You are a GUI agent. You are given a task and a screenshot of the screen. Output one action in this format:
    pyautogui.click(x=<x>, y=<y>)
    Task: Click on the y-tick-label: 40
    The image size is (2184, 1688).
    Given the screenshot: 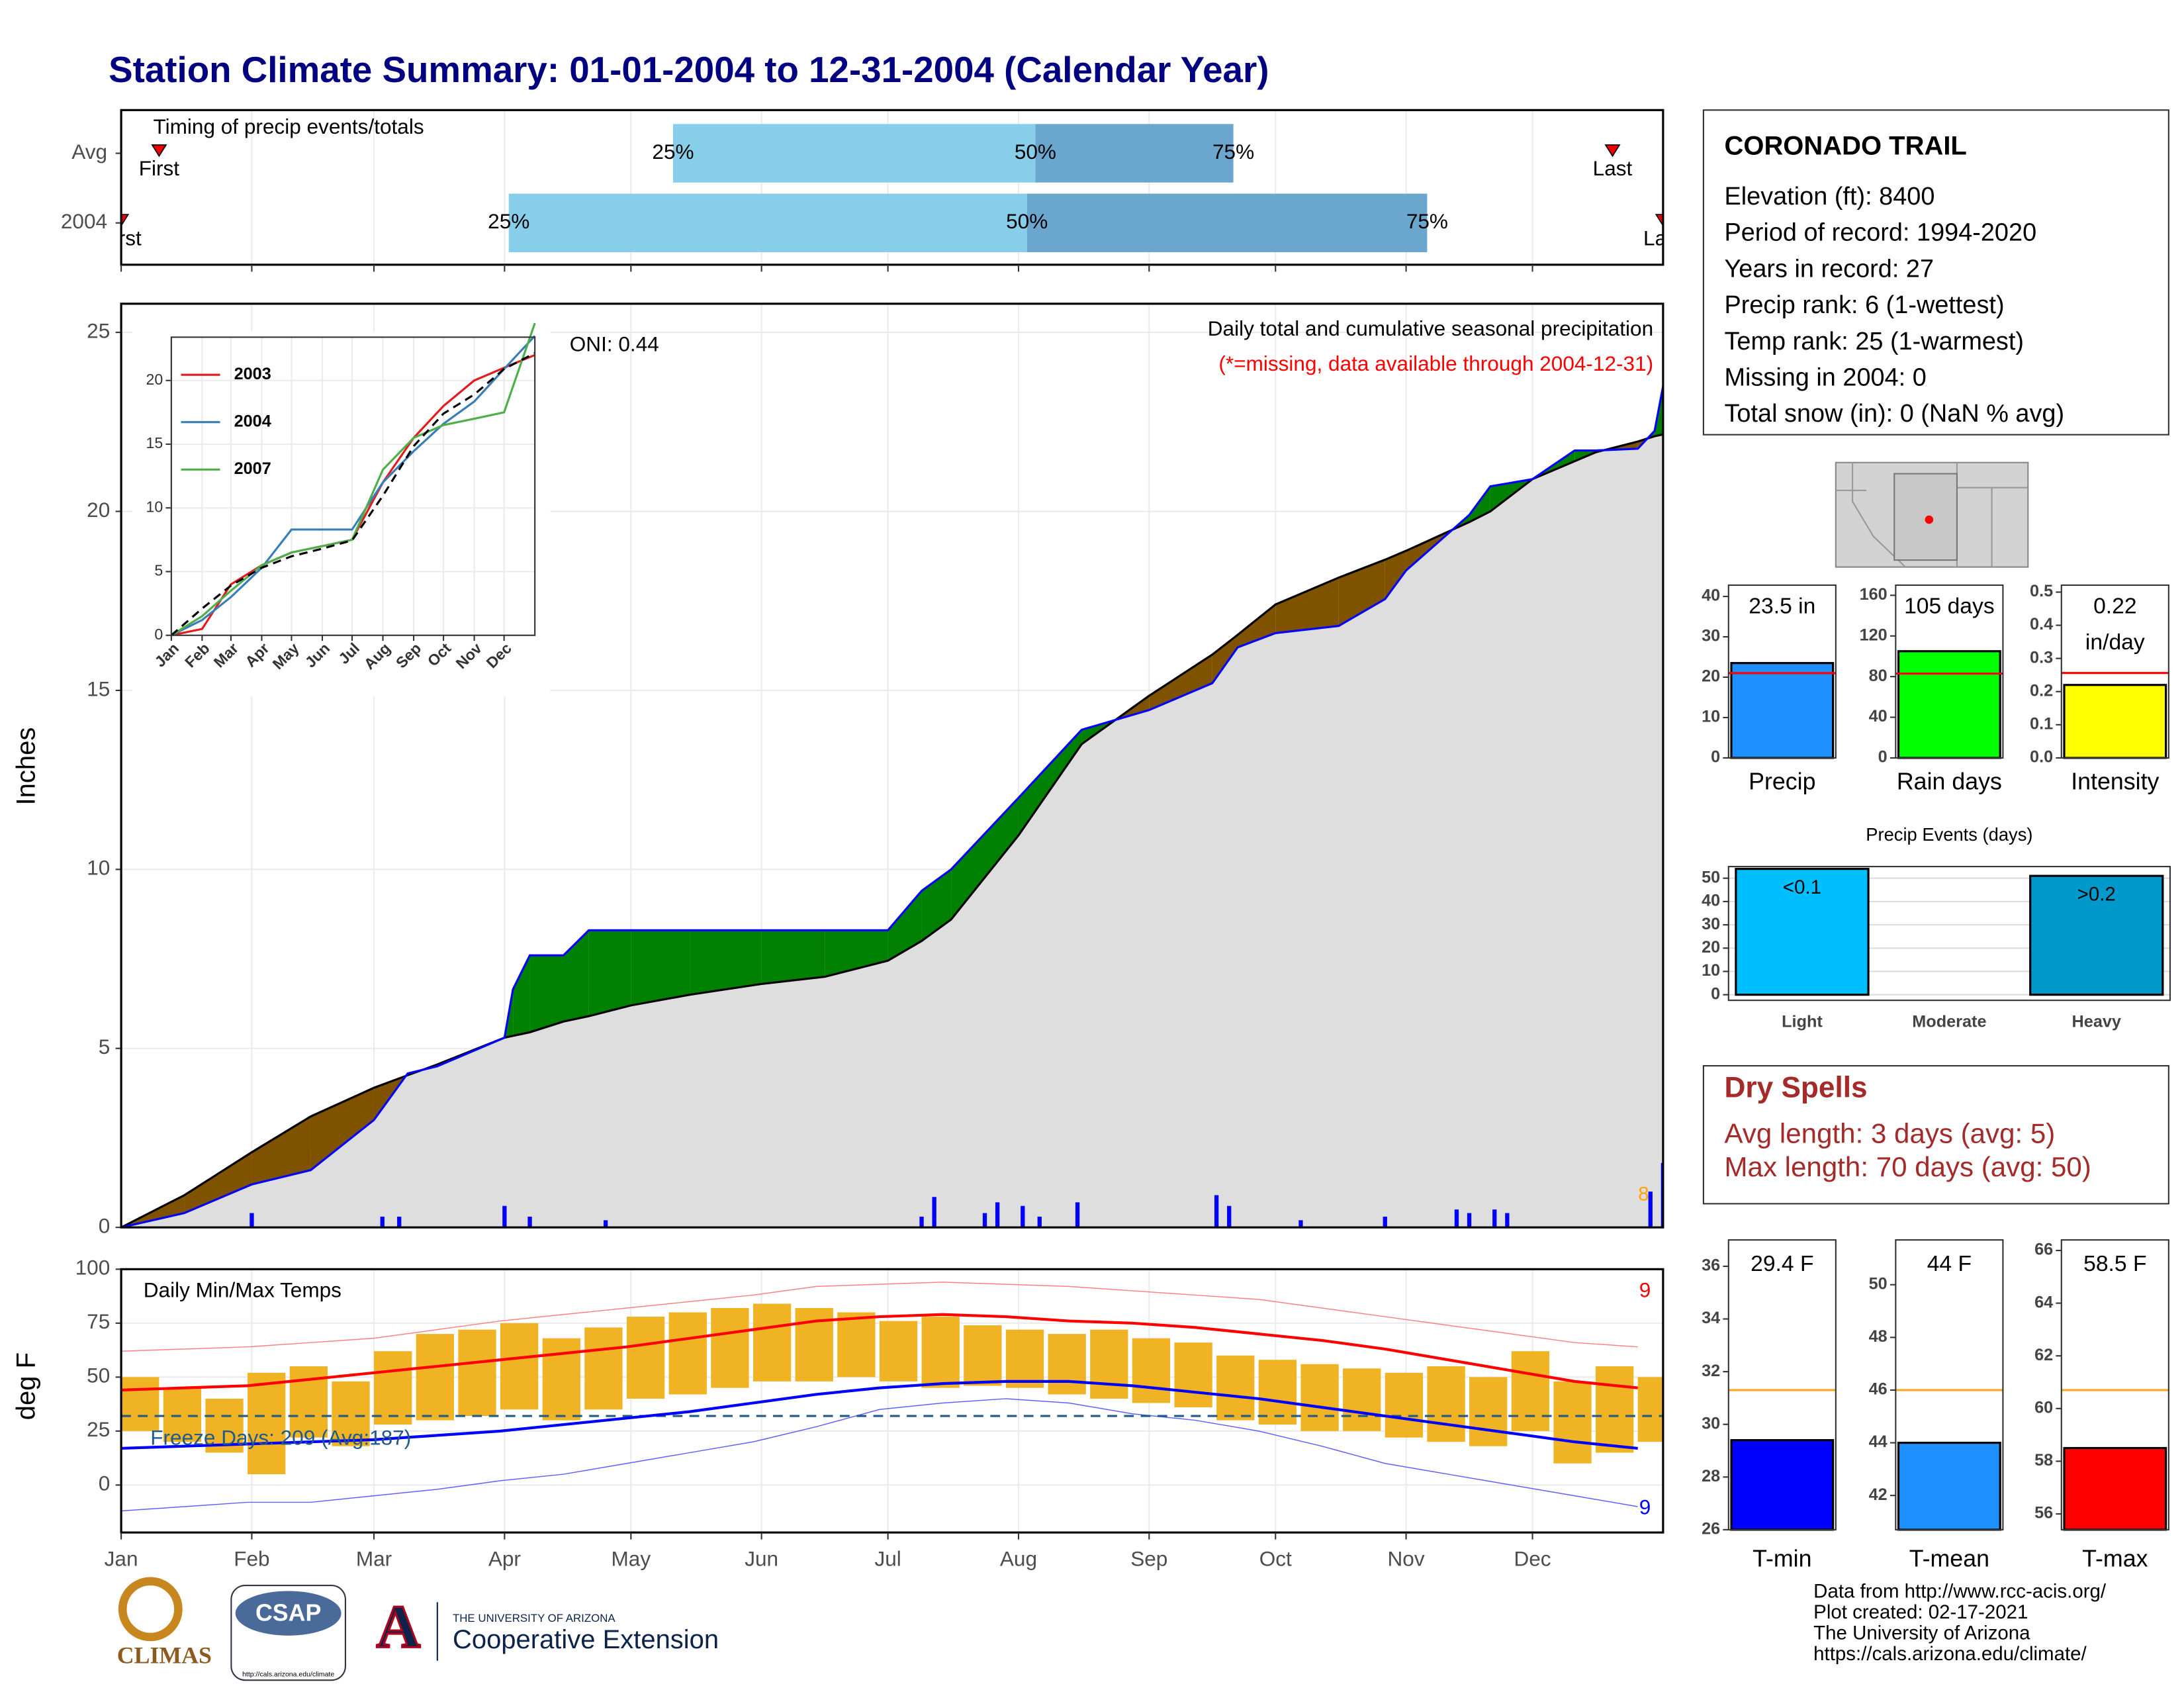 What is the action you would take?
    pyautogui.click(x=1711, y=595)
    